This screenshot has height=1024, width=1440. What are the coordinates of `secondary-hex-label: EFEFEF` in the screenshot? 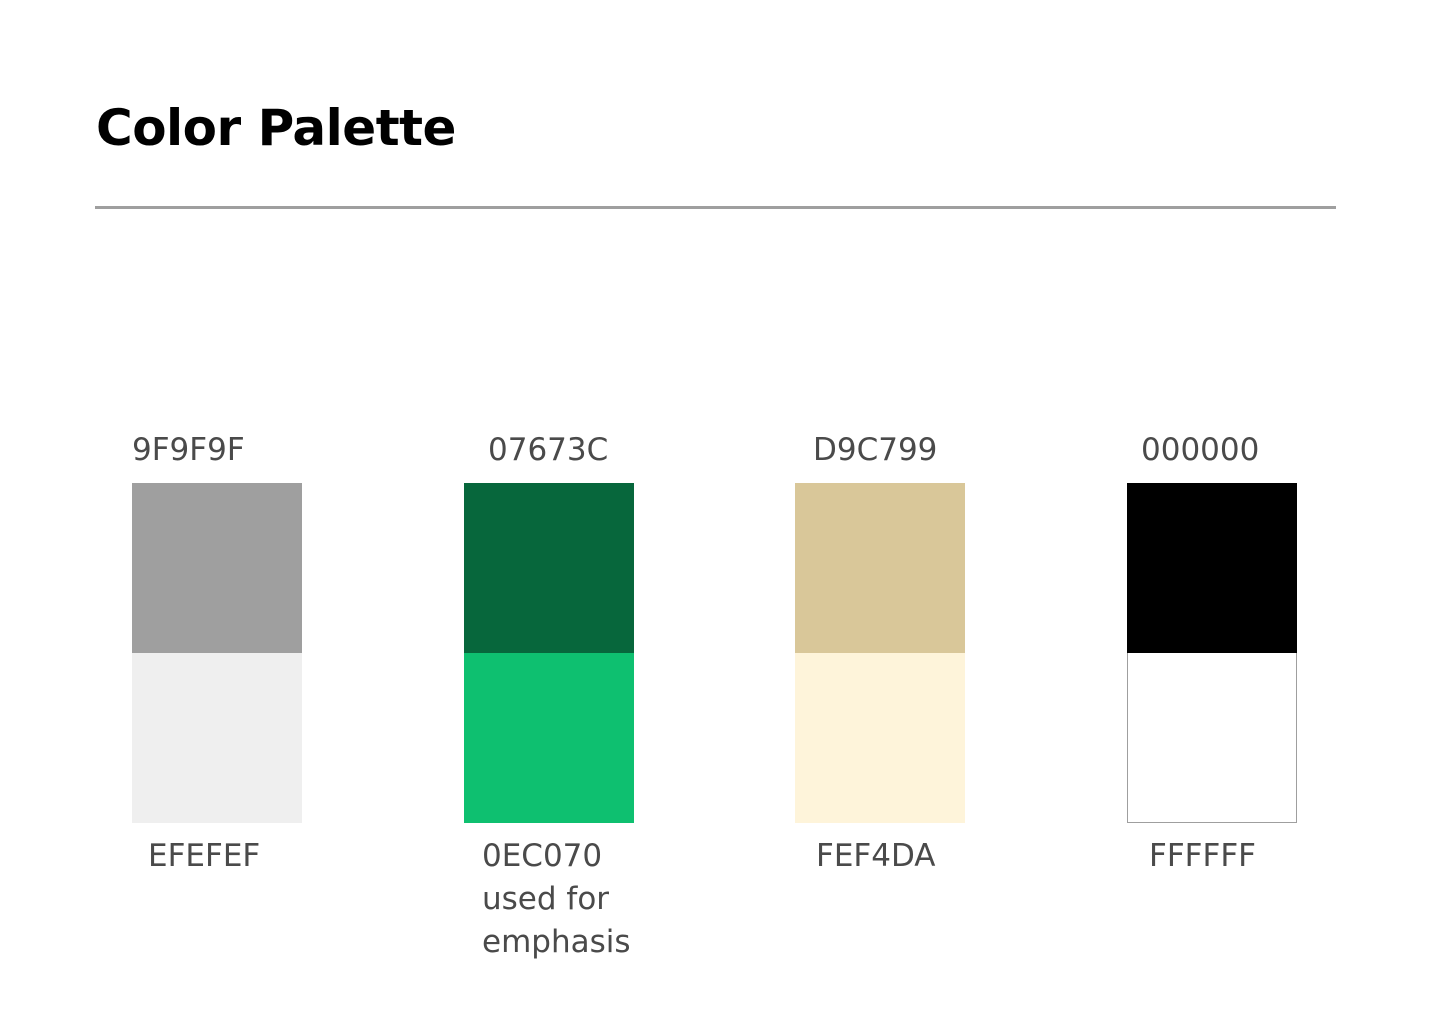 It's located at (204, 856).